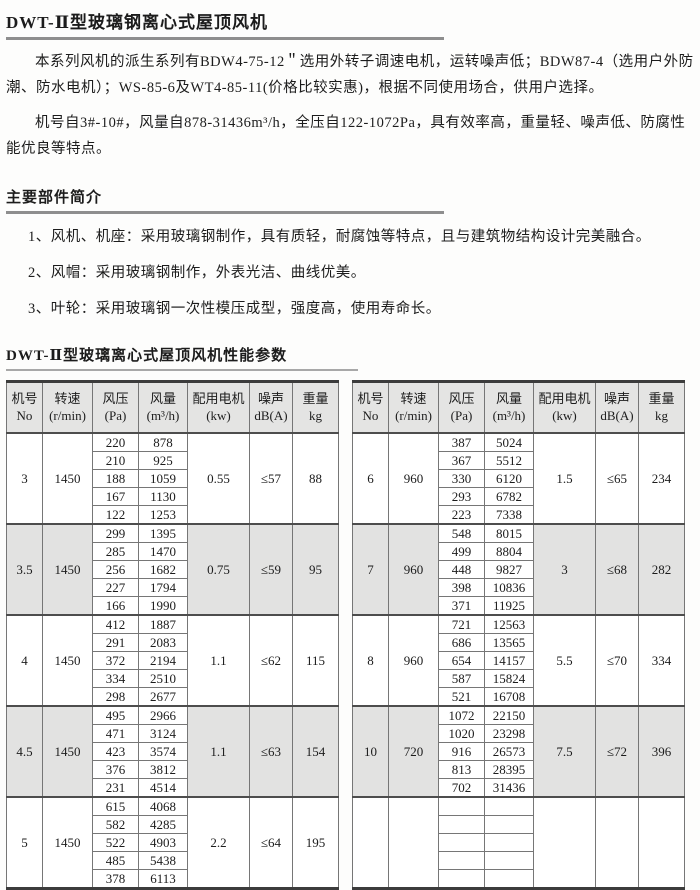  I want to click on table-row: 291 2083, so click(173, 642).